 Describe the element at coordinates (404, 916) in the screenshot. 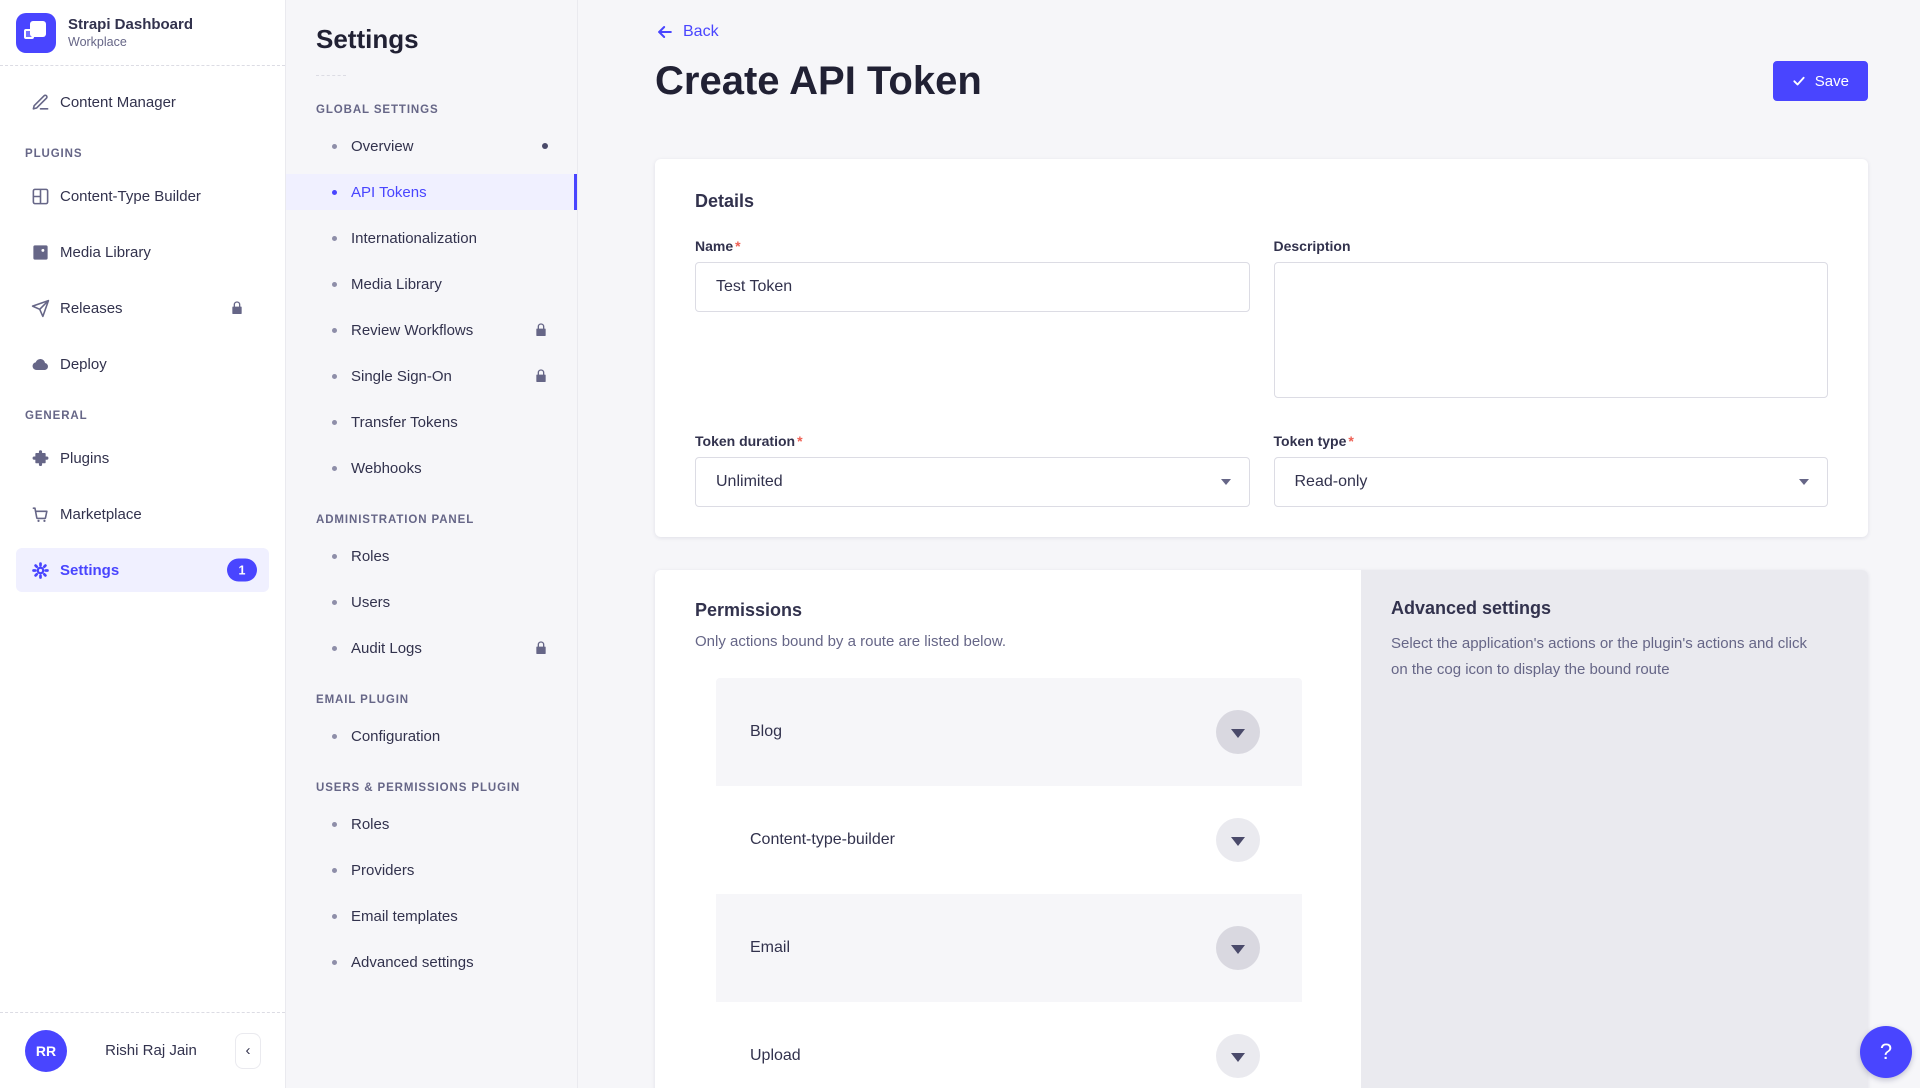

I see `subnav-item-label: Email templates` at that location.